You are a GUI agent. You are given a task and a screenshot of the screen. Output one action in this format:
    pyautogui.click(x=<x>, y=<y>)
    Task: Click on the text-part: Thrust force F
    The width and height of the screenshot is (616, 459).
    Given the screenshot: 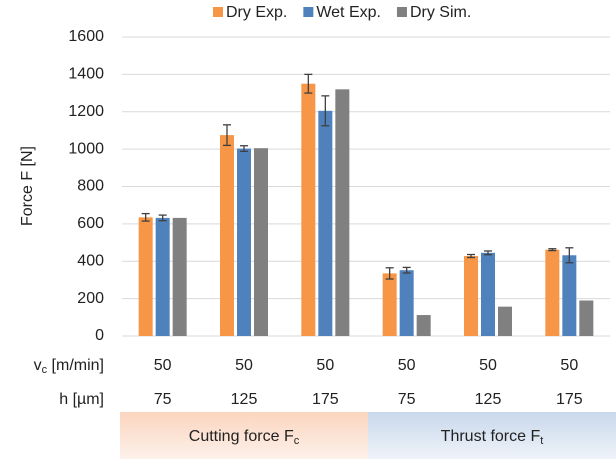 What is the action you would take?
    pyautogui.click(x=491, y=436)
    